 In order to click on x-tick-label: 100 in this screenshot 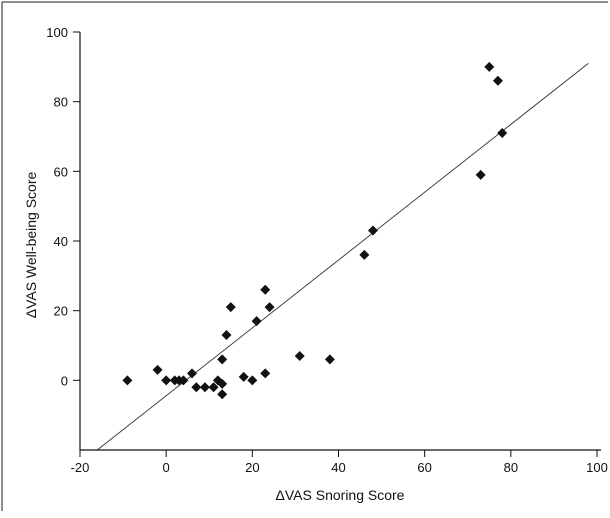, I will do `click(597, 467)`.